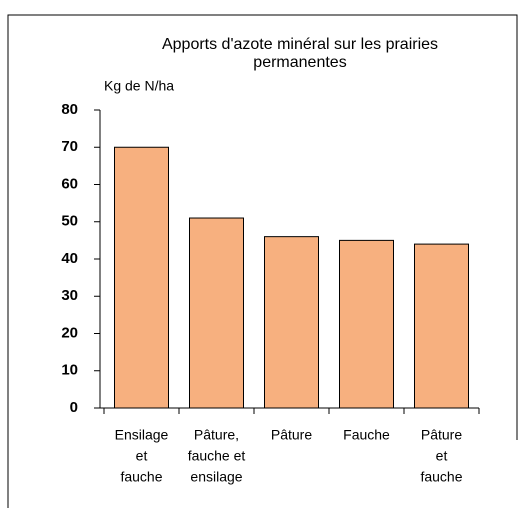  Describe the element at coordinates (69, 295) in the screenshot. I see `y-tick-label: 30` at that location.